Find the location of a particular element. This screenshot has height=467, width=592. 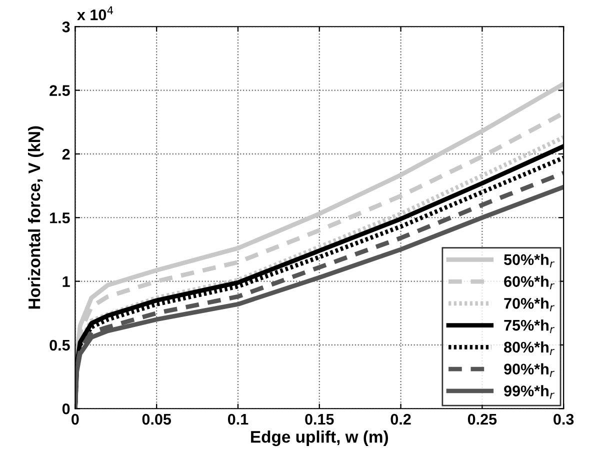

y-tick-label: 2 is located at coordinates (66, 154).